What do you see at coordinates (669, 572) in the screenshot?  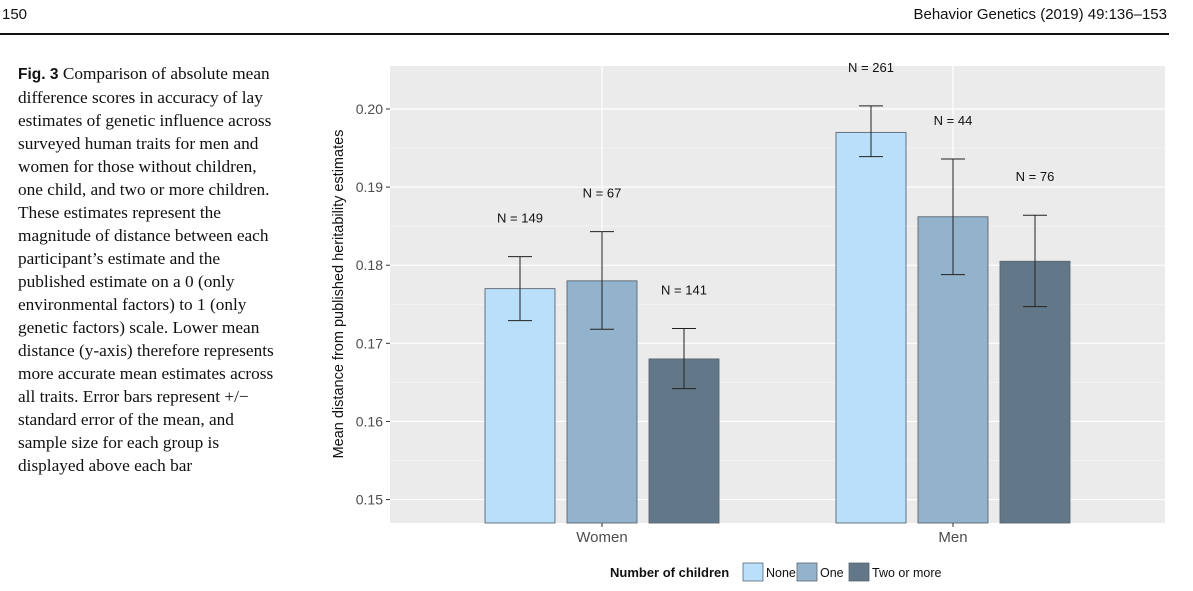 I see `legend-title: Number of children` at bounding box center [669, 572].